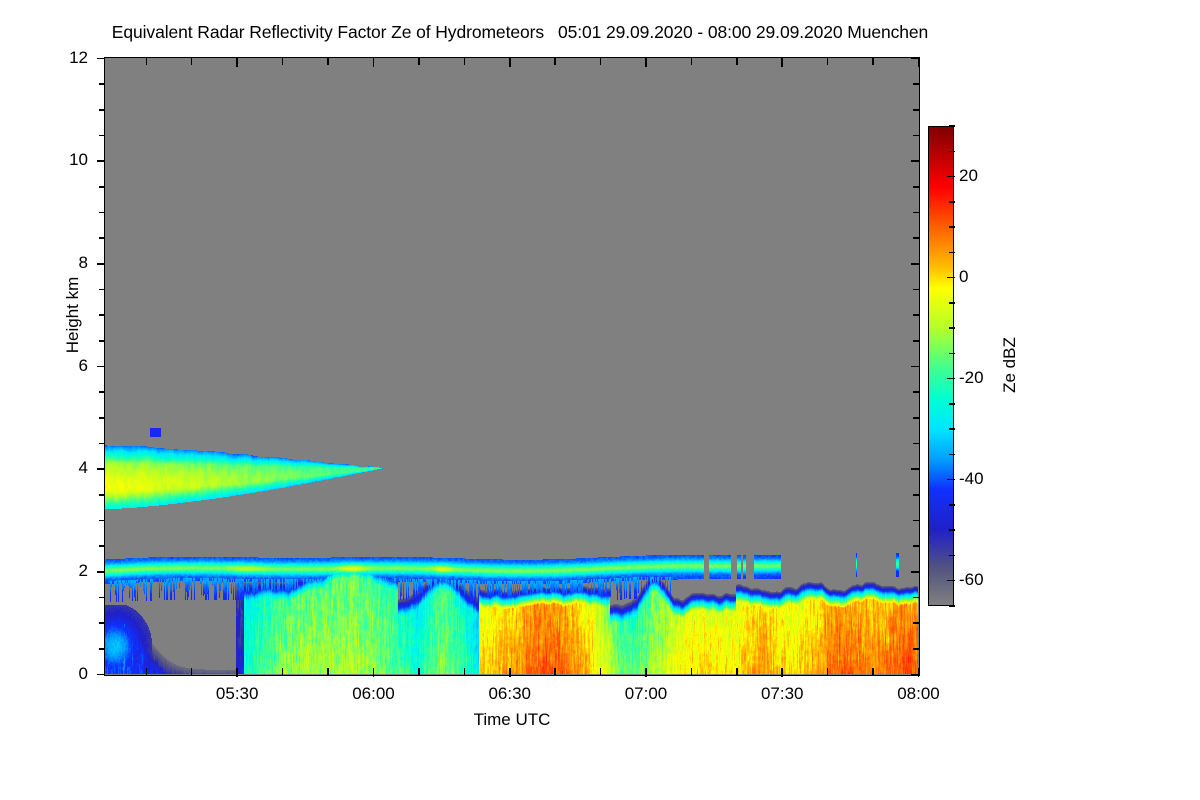  Describe the element at coordinates (782, 693) in the screenshot. I see `x-tick-label: 07:30` at that location.